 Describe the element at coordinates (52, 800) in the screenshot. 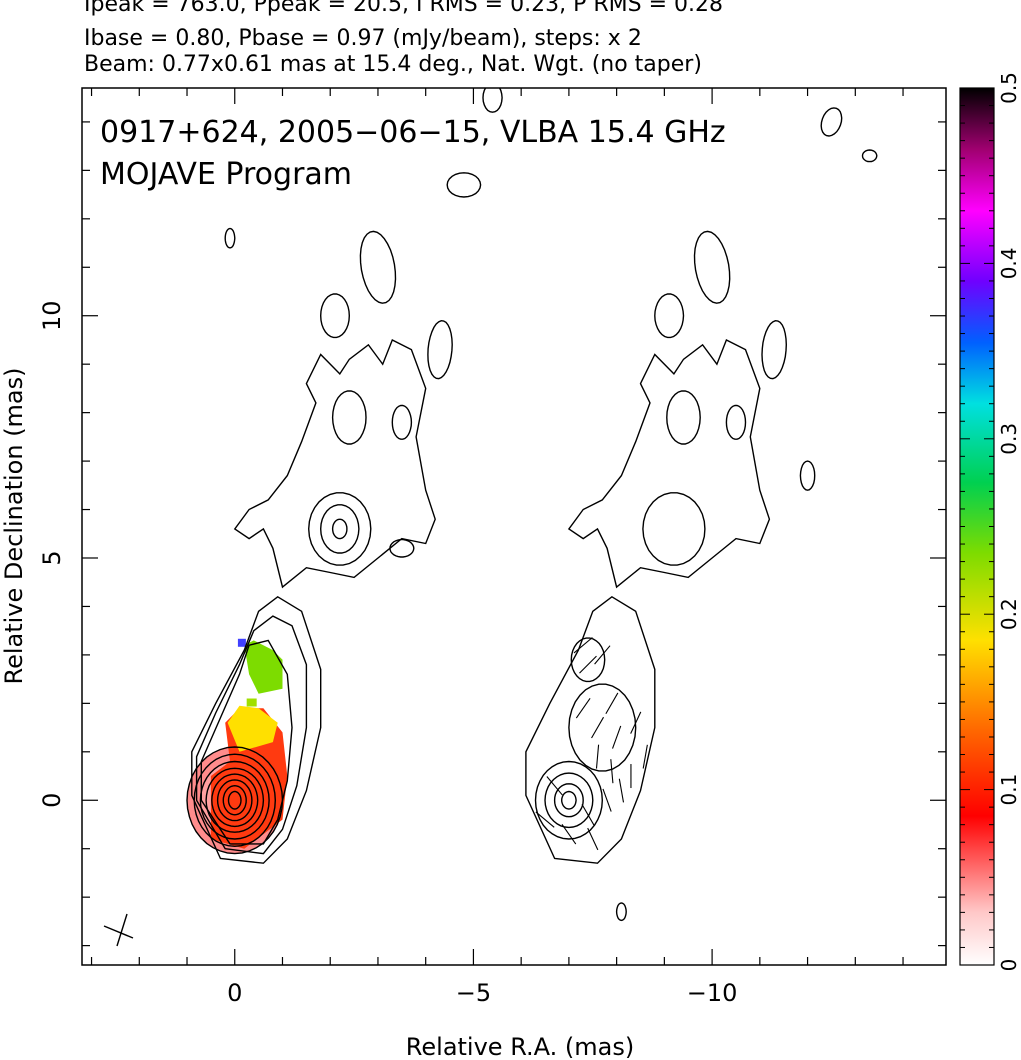

I see `y-tick-label: 0` at that location.